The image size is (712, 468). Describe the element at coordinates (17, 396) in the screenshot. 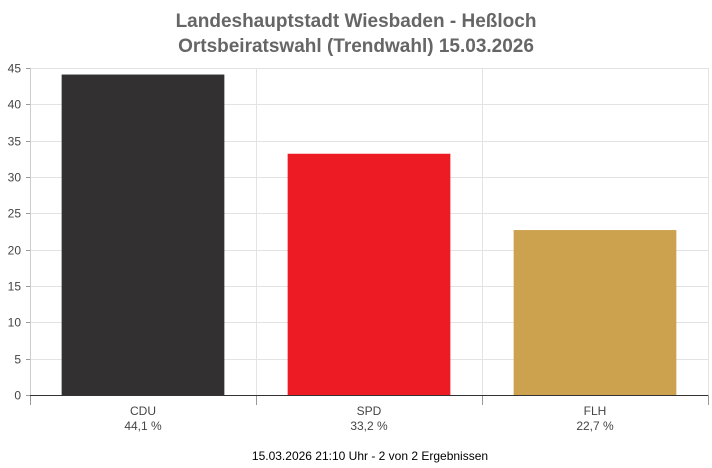

I see `y-tick-label: 0` at that location.